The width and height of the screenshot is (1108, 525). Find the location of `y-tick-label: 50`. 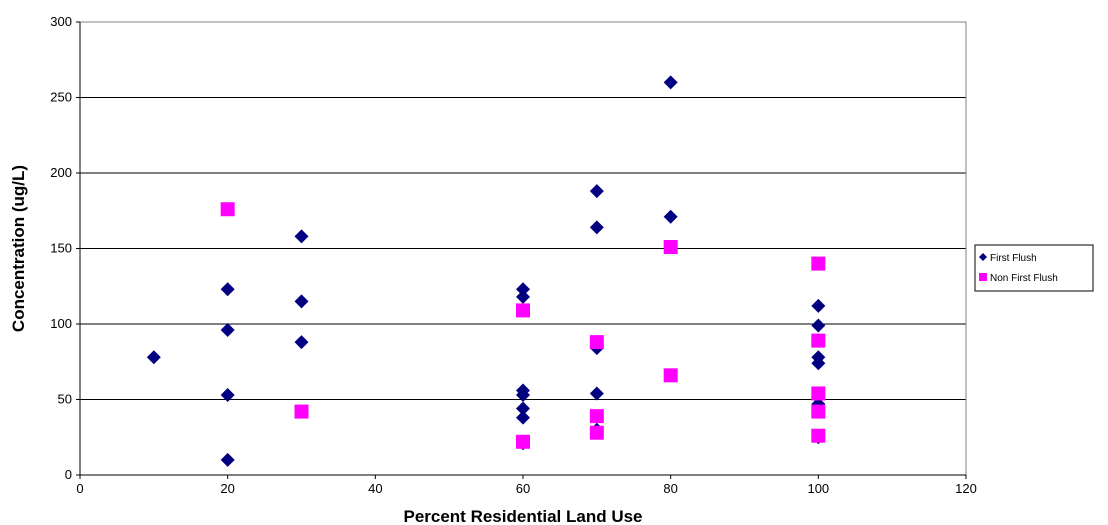

y-tick-label: 50 is located at coordinates (65, 399).